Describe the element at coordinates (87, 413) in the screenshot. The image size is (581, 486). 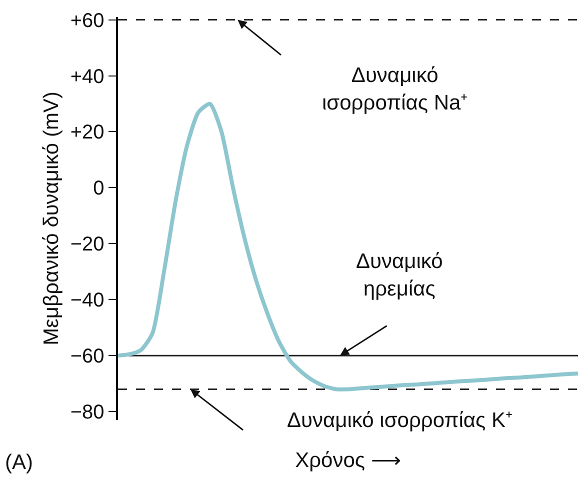
I see `y-tick-label: −80` at that location.